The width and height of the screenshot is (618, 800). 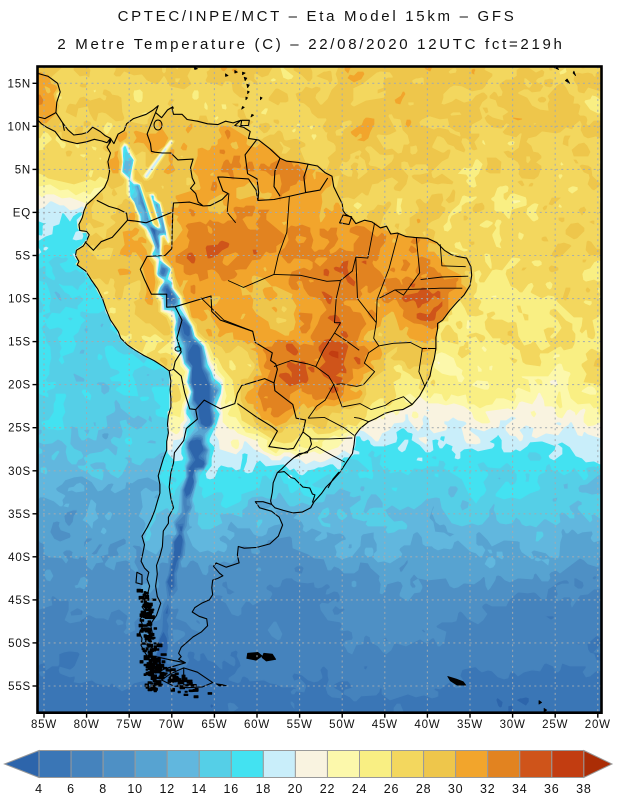 What do you see at coordinates (19, 343) in the screenshot?
I see `svg-text: 15S` at bounding box center [19, 343].